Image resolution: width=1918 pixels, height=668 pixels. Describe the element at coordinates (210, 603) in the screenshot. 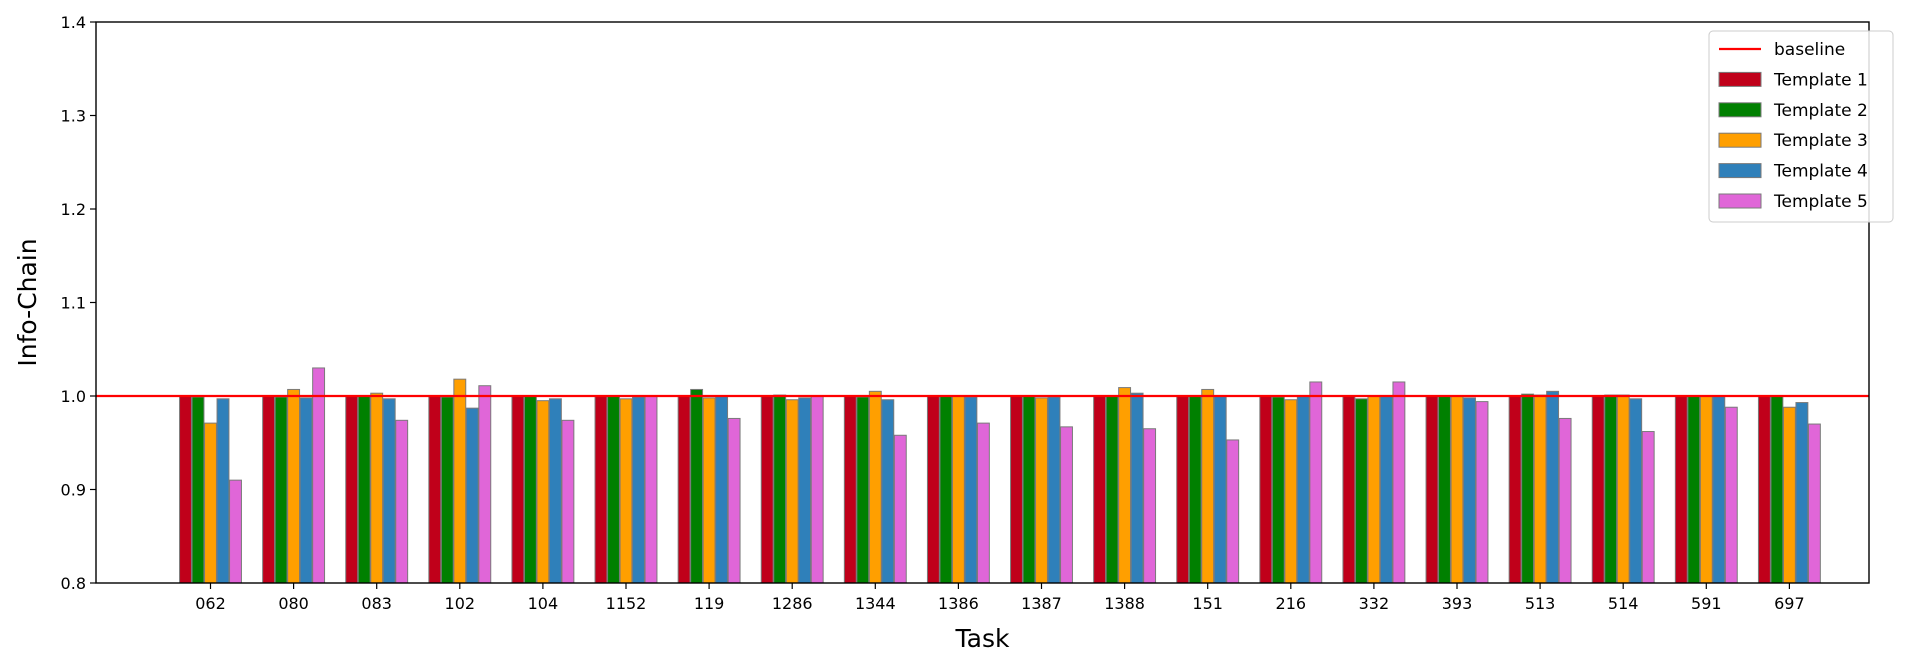

I see `x-tick-label: 062` at that location.